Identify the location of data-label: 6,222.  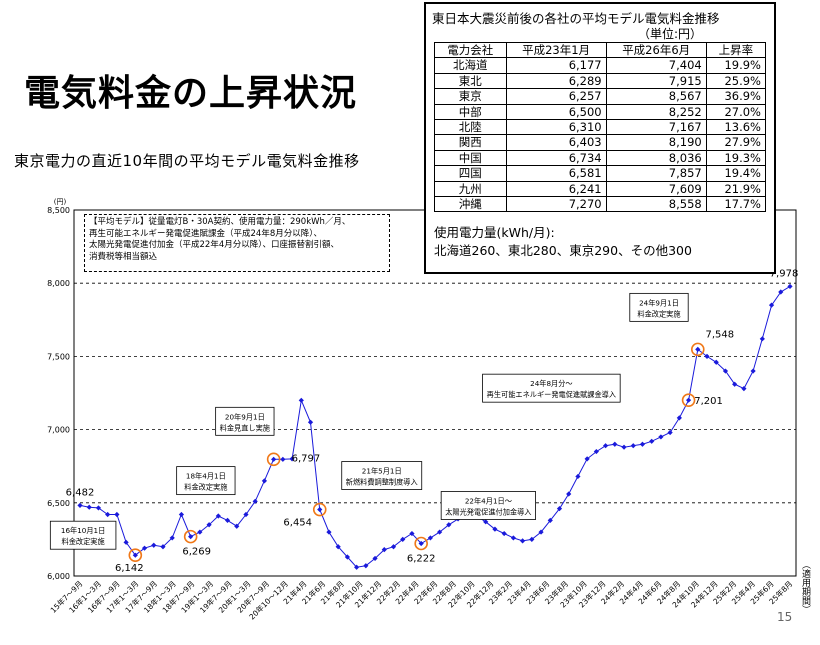
(421, 558).